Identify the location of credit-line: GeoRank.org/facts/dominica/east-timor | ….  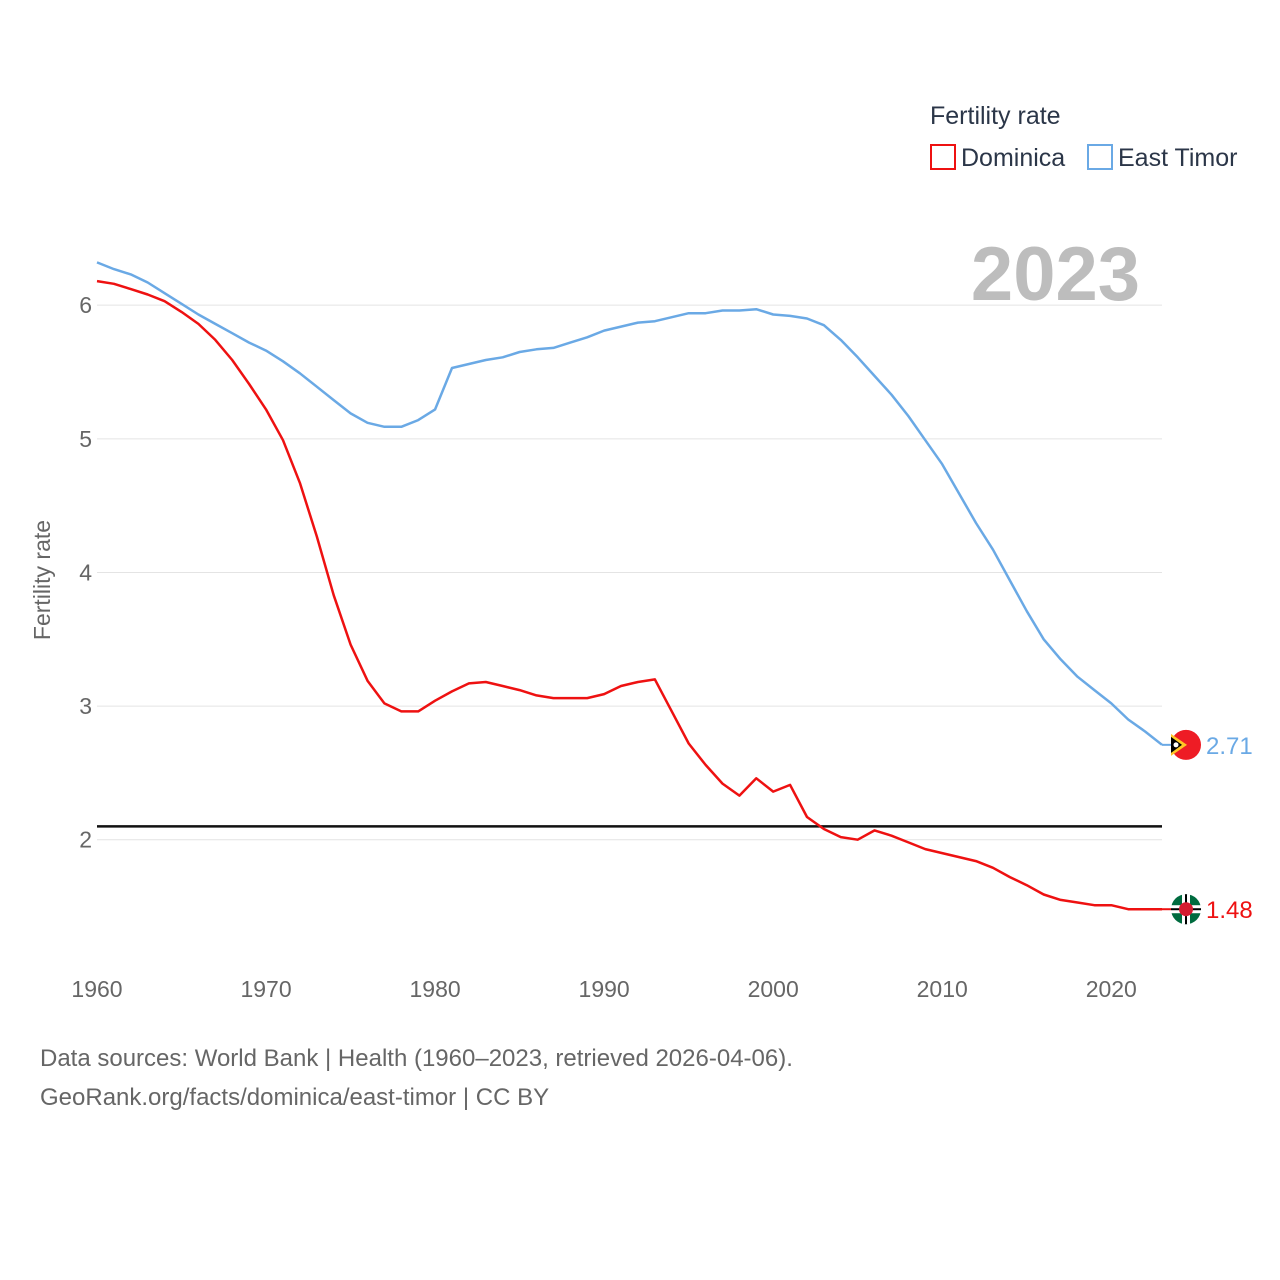
(295, 1097).